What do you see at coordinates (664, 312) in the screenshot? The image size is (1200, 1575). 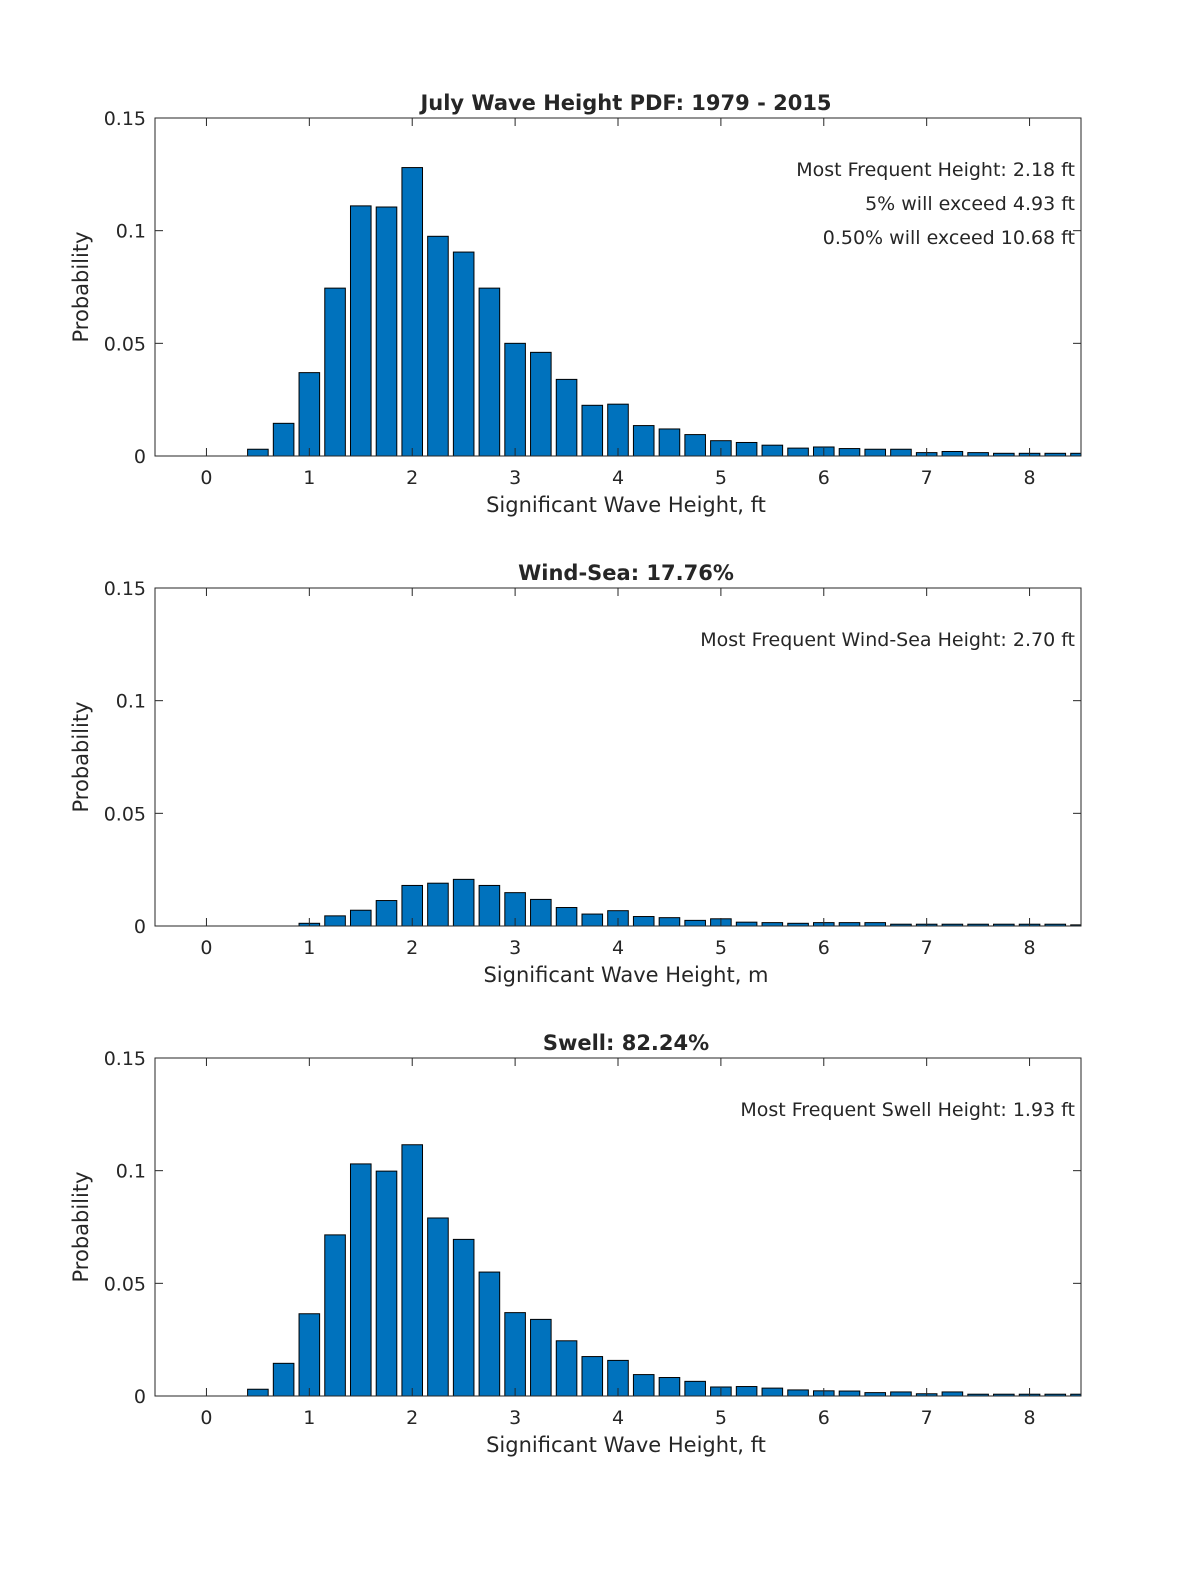 I see `bar-group` at bounding box center [664, 312].